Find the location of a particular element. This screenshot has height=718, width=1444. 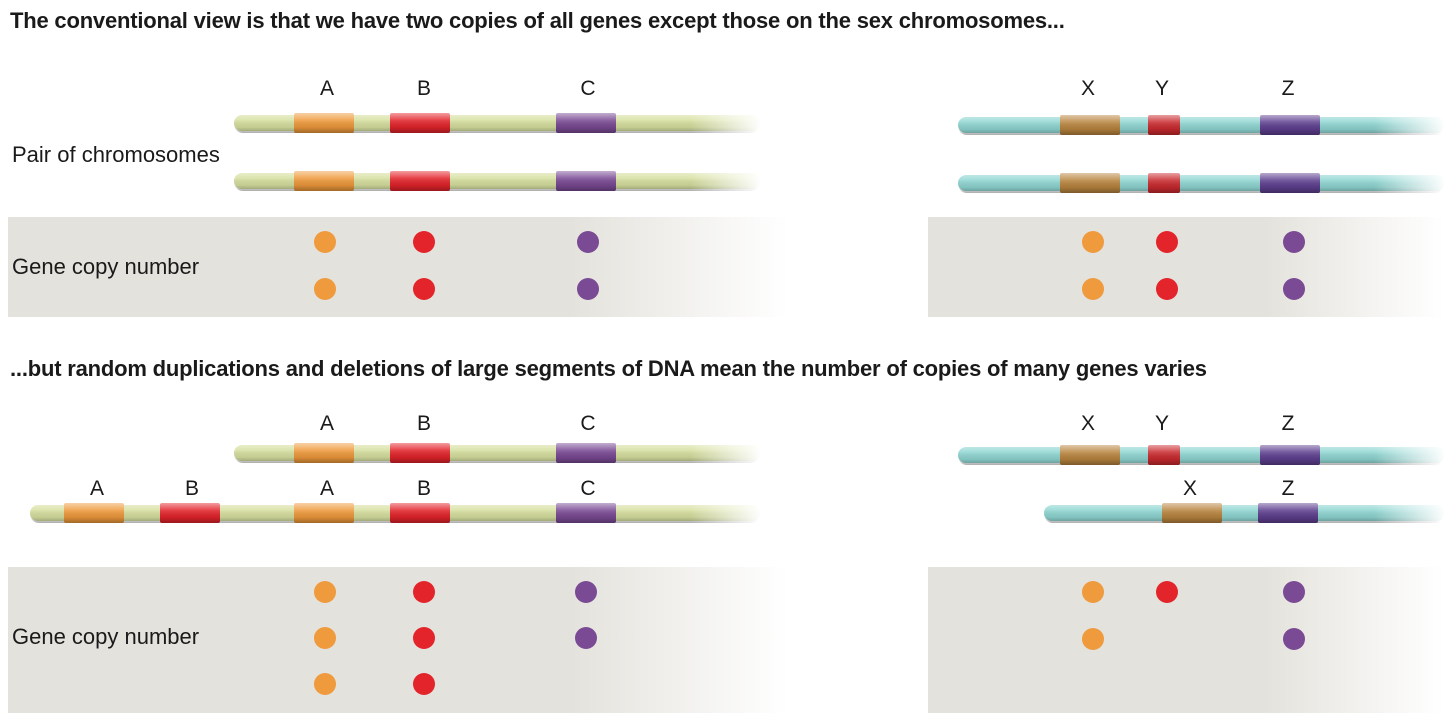

top-left-gene-label-c-2: C is located at coordinates (587, 88).